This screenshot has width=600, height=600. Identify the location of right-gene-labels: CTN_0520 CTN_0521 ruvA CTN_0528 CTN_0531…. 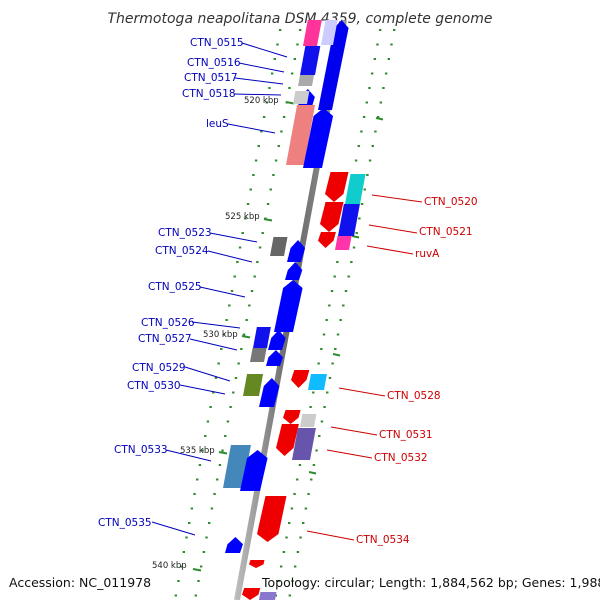
(417, 371).